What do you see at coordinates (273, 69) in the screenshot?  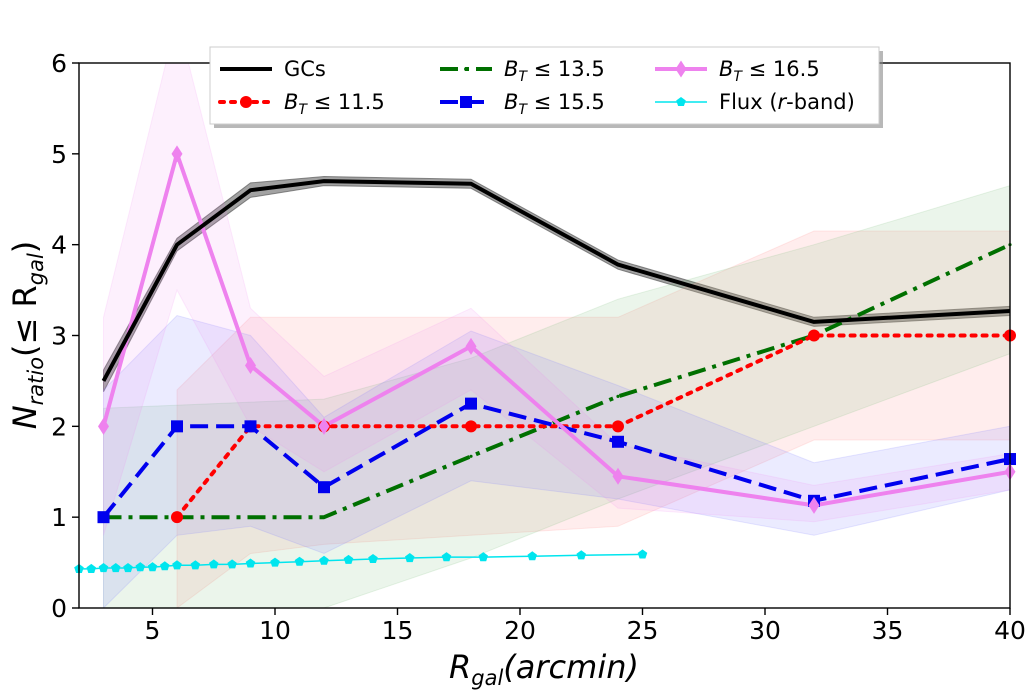 I see `legend-item-0: GCs` at bounding box center [273, 69].